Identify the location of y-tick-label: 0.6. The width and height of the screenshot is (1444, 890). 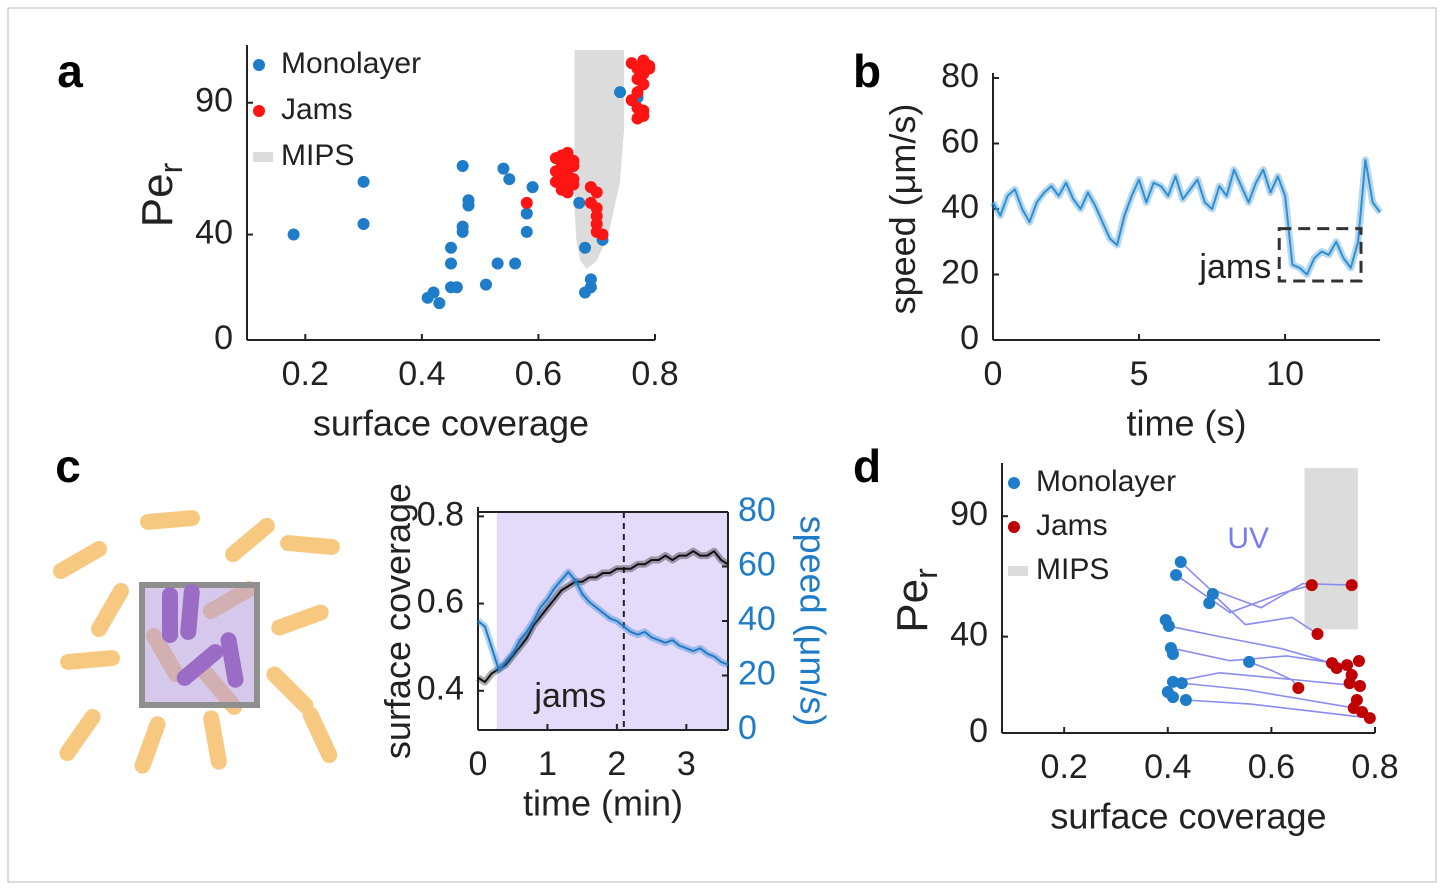
(440, 602).